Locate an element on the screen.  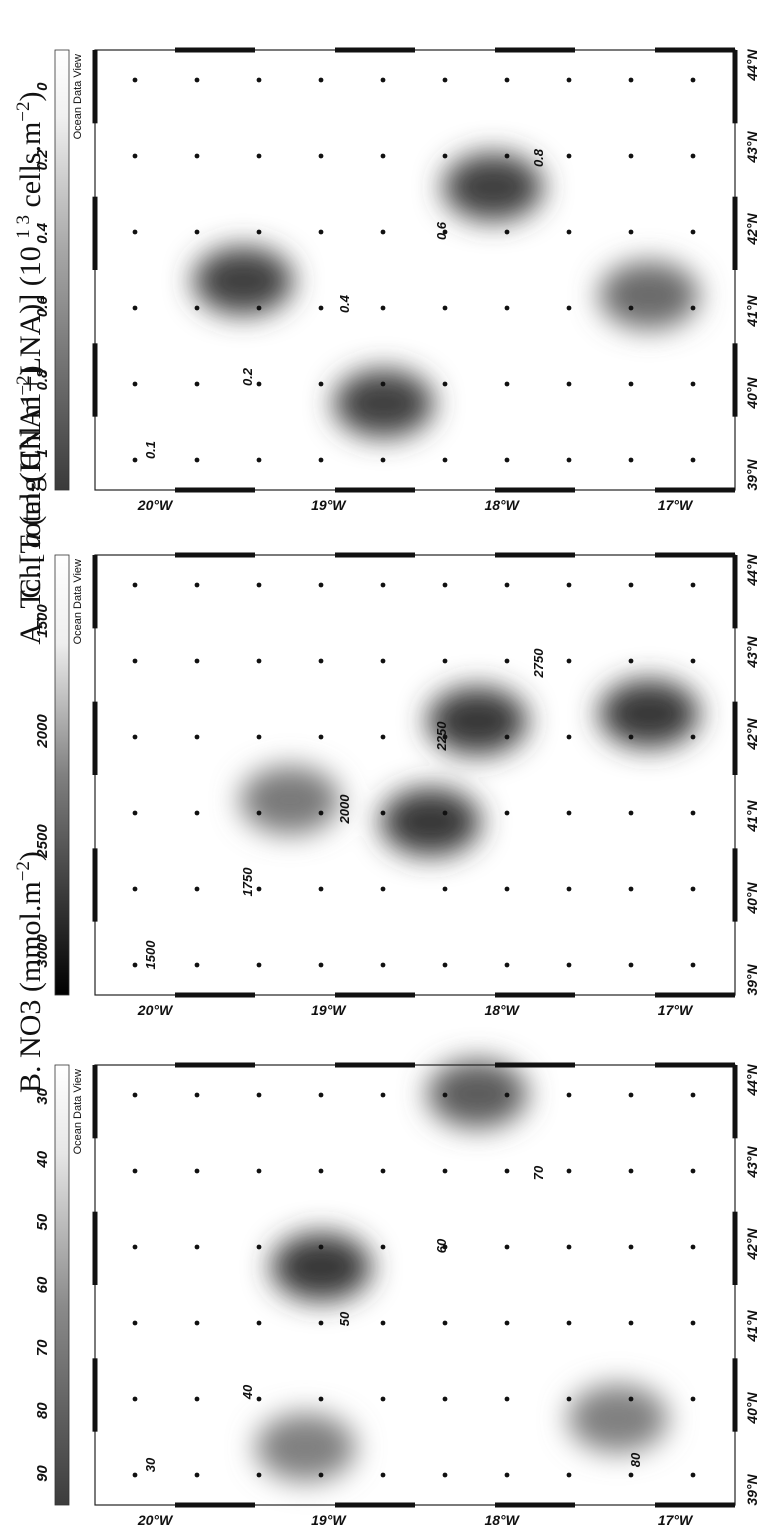
panel-a-contour-labels: 30 40 50 60 70 80 is located at coordinates (393, 1318).